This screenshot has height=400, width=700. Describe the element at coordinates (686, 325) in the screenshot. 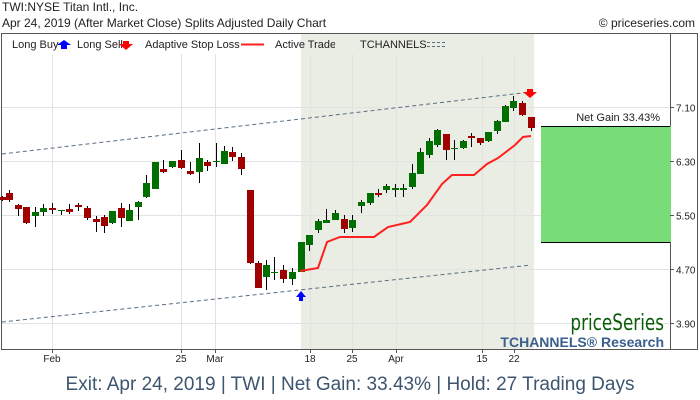

I see `y-tick-label: 3.90` at that location.